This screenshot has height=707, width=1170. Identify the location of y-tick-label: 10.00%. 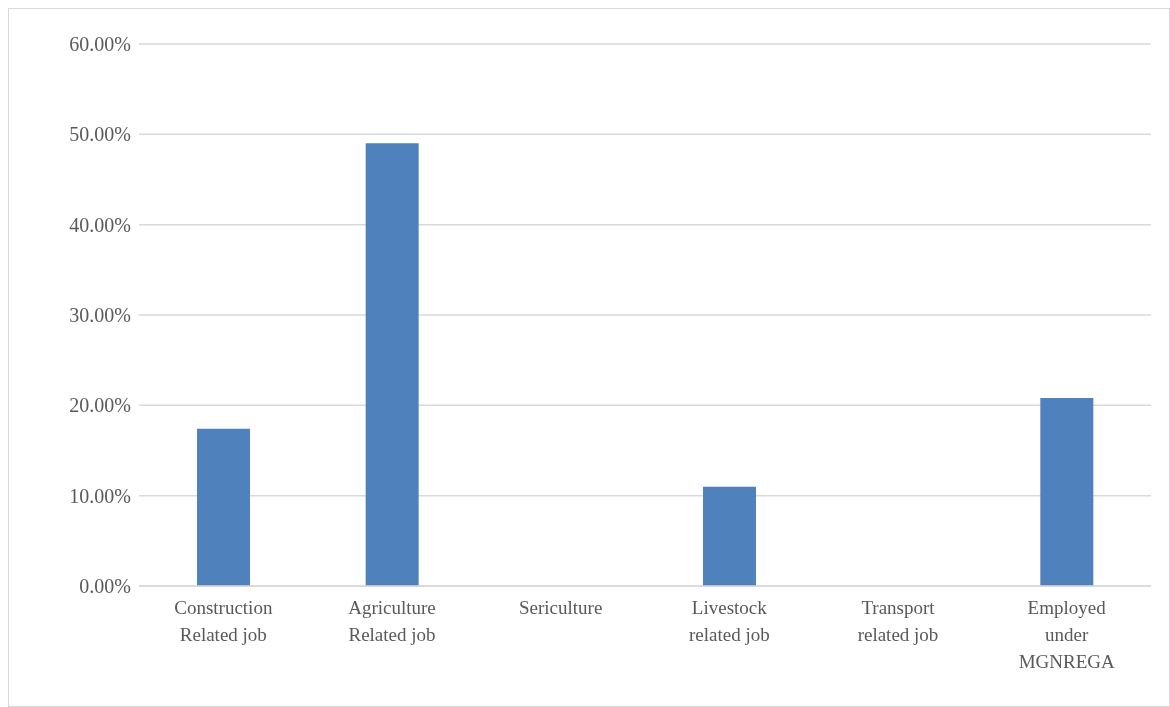
(100, 495).